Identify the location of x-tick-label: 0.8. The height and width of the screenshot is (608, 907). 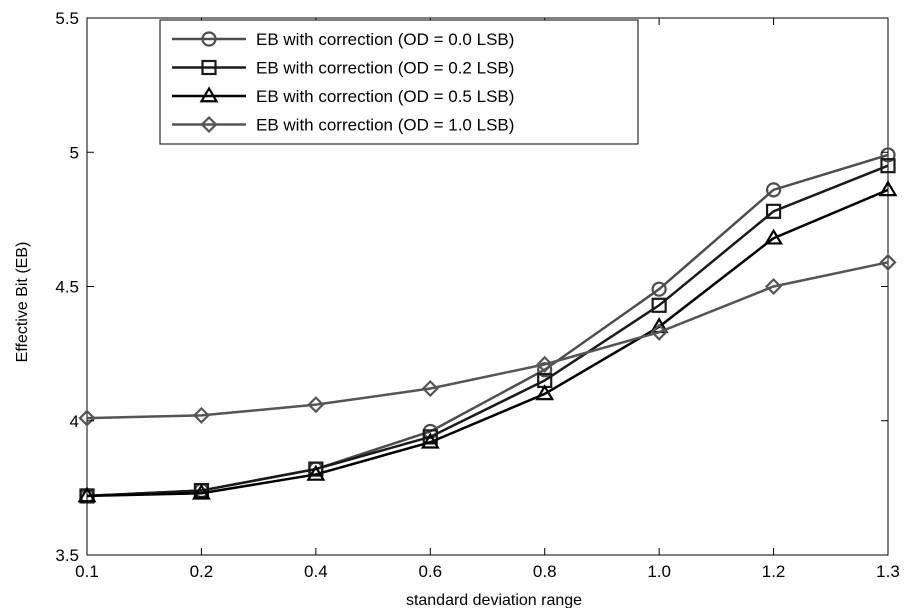
(545, 571).